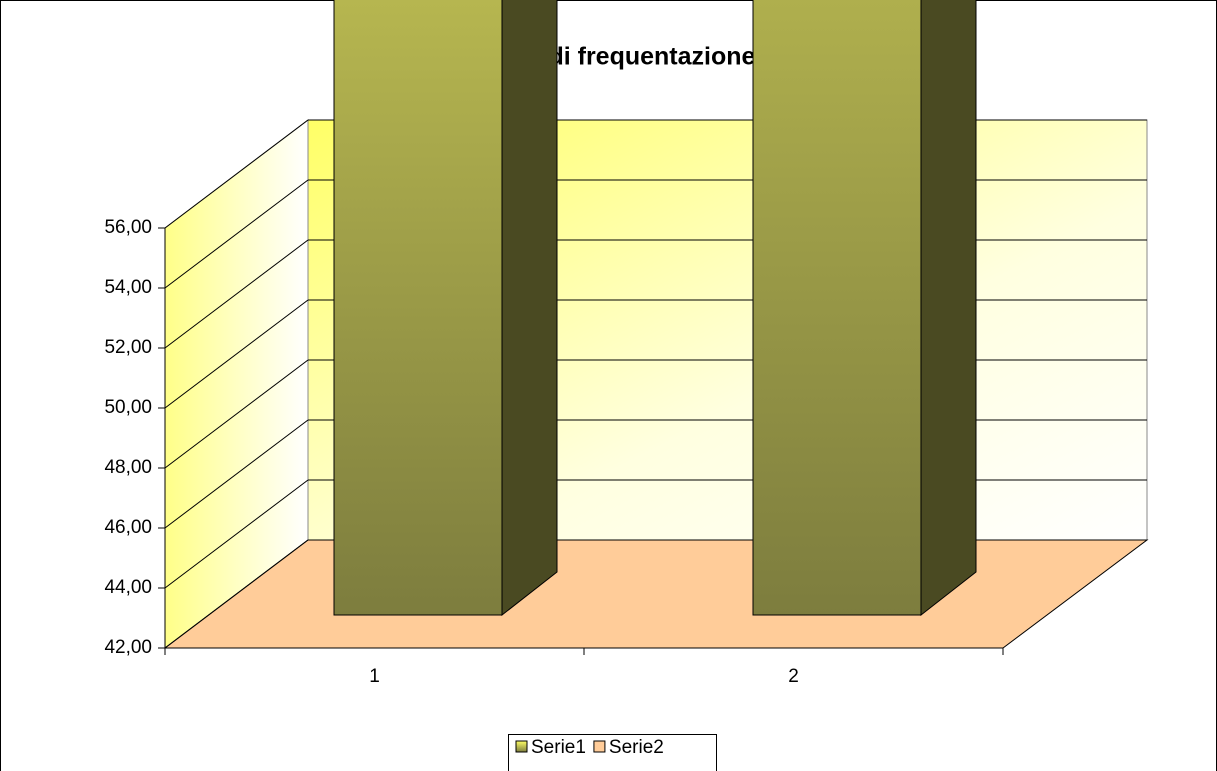  What do you see at coordinates (128, 467) in the screenshot?
I see `y-tick-label: 48,00` at bounding box center [128, 467].